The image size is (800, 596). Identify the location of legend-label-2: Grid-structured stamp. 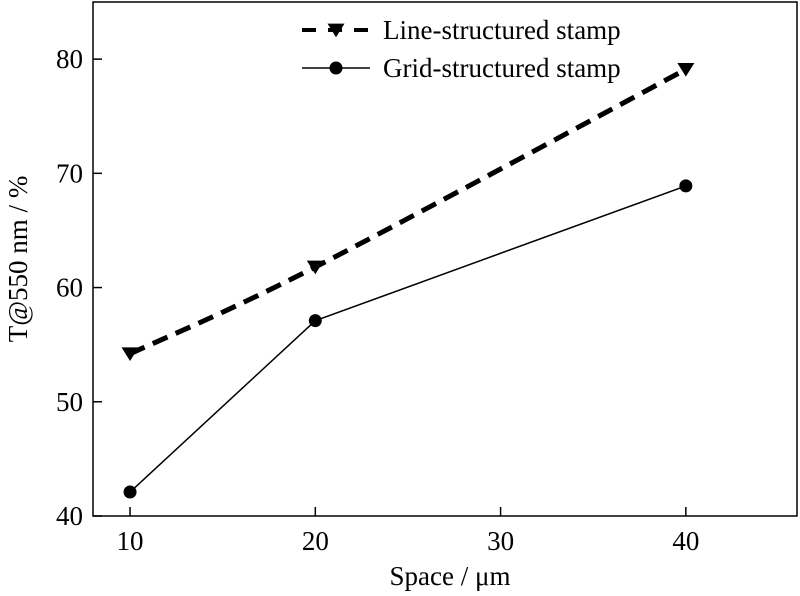
(502, 68).